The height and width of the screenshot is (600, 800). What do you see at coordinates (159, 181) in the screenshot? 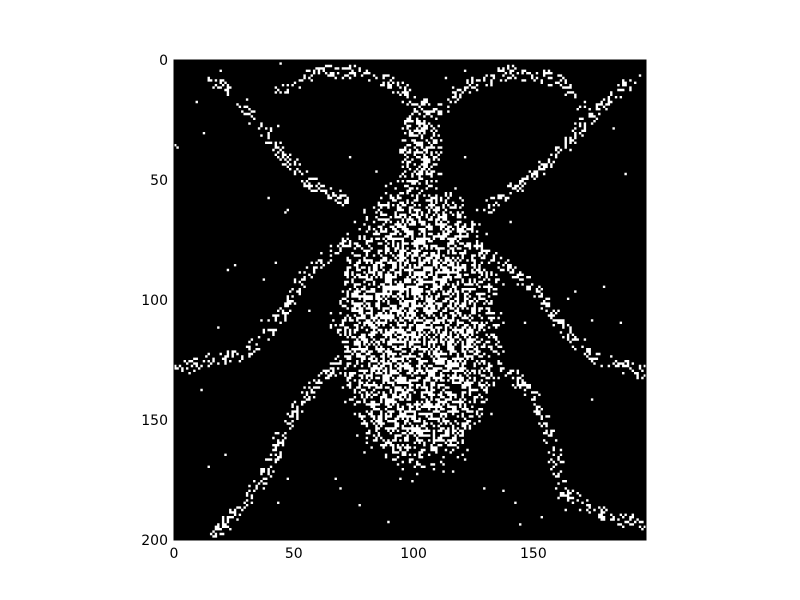
I see `y-tick-label: 50` at bounding box center [159, 181].